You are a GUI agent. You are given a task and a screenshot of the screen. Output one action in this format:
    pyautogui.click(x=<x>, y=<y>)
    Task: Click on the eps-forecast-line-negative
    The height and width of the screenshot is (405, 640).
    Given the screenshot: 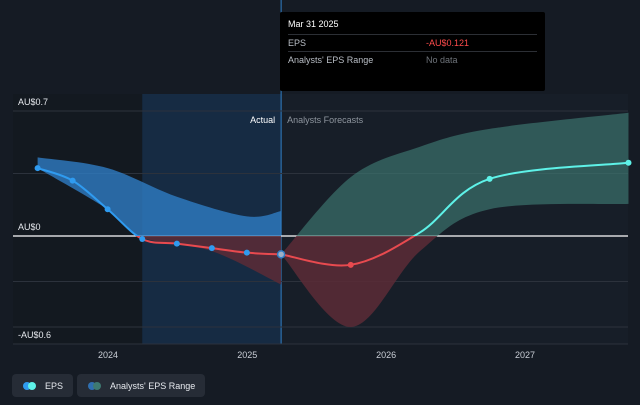 What is the action you would take?
    pyautogui.click(x=348, y=251)
    